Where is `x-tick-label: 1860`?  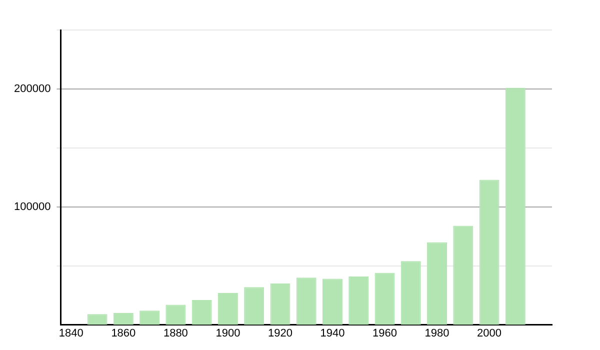
x-tick-label: 1860 is located at coordinates (123, 333).